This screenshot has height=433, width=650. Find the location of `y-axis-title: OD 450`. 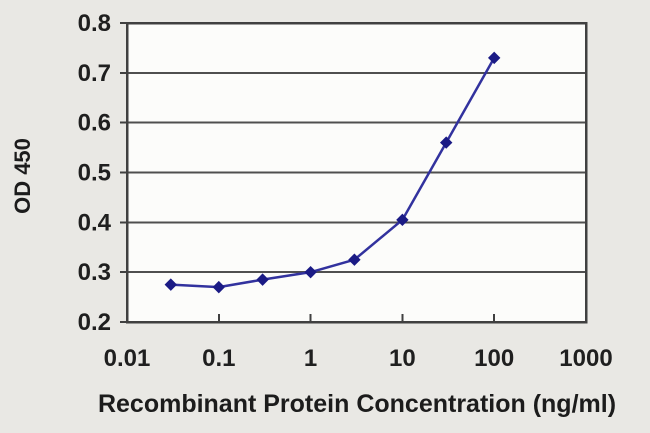

y-axis-title: OD 450 is located at coordinates (22, 176).